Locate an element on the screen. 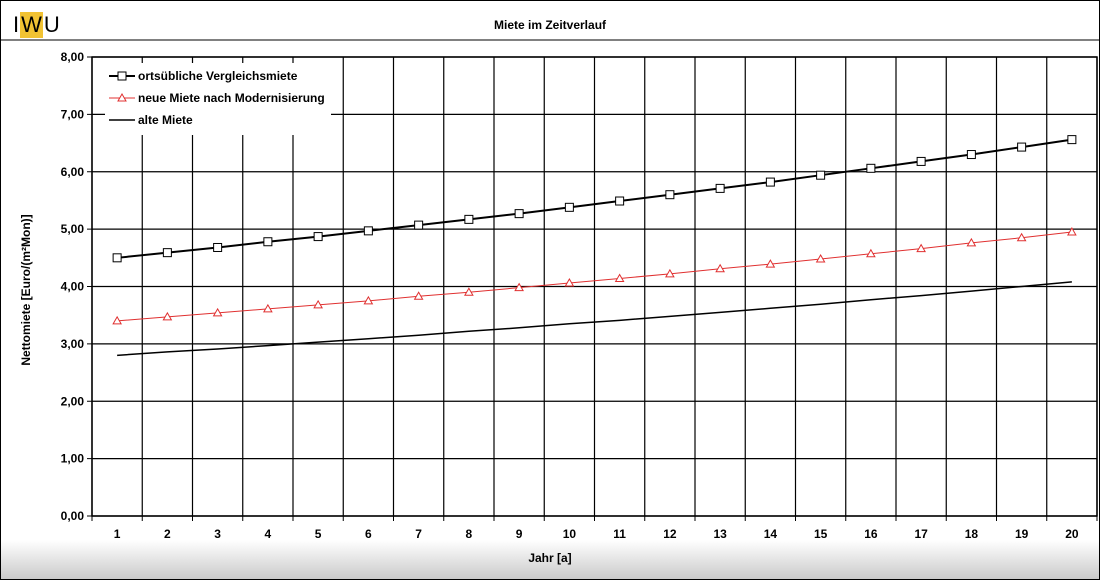 This screenshot has width=1100, height=580. logo-letter-w: W is located at coordinates (31, 25).